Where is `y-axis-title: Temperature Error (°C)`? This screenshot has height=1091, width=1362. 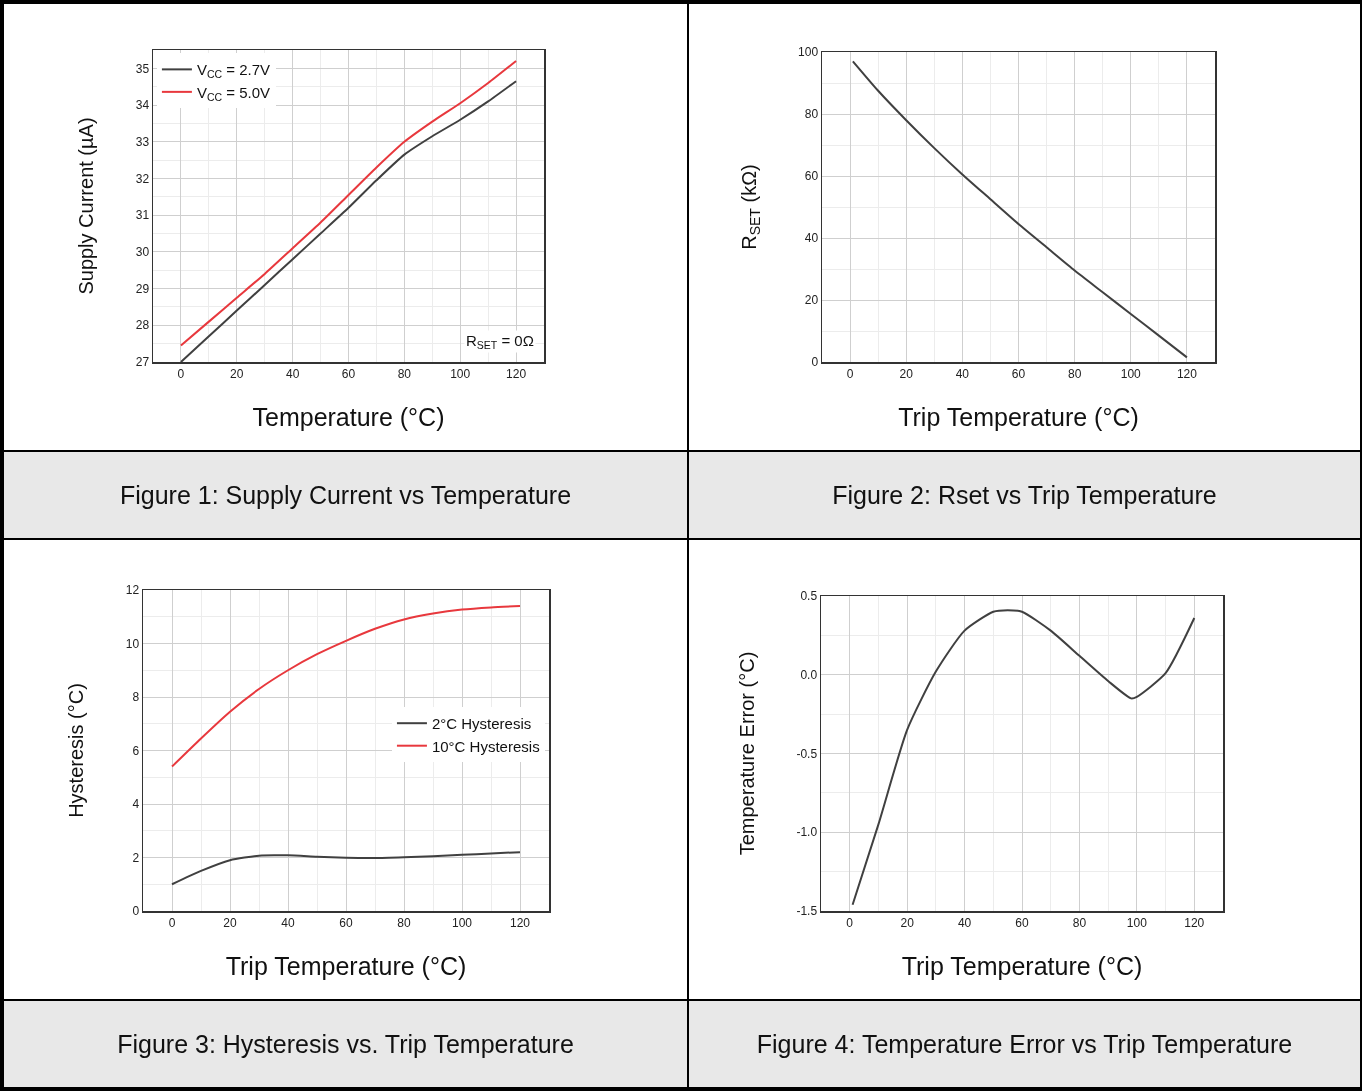 y-axis-title: Temperature Error (°C) is located at coordinates (747, 753).